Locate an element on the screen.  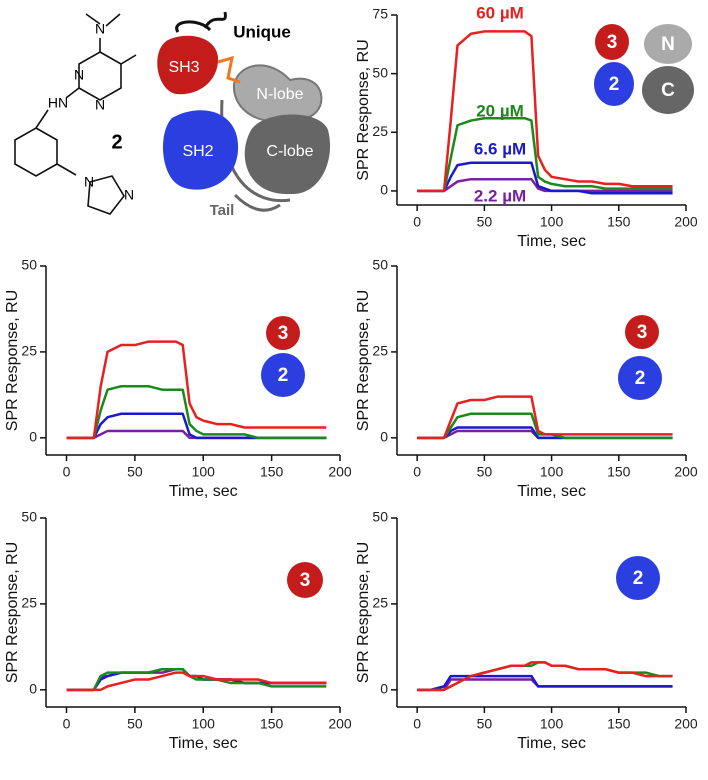
series-label: 6.6 µM is located at coordinates (500, 148).